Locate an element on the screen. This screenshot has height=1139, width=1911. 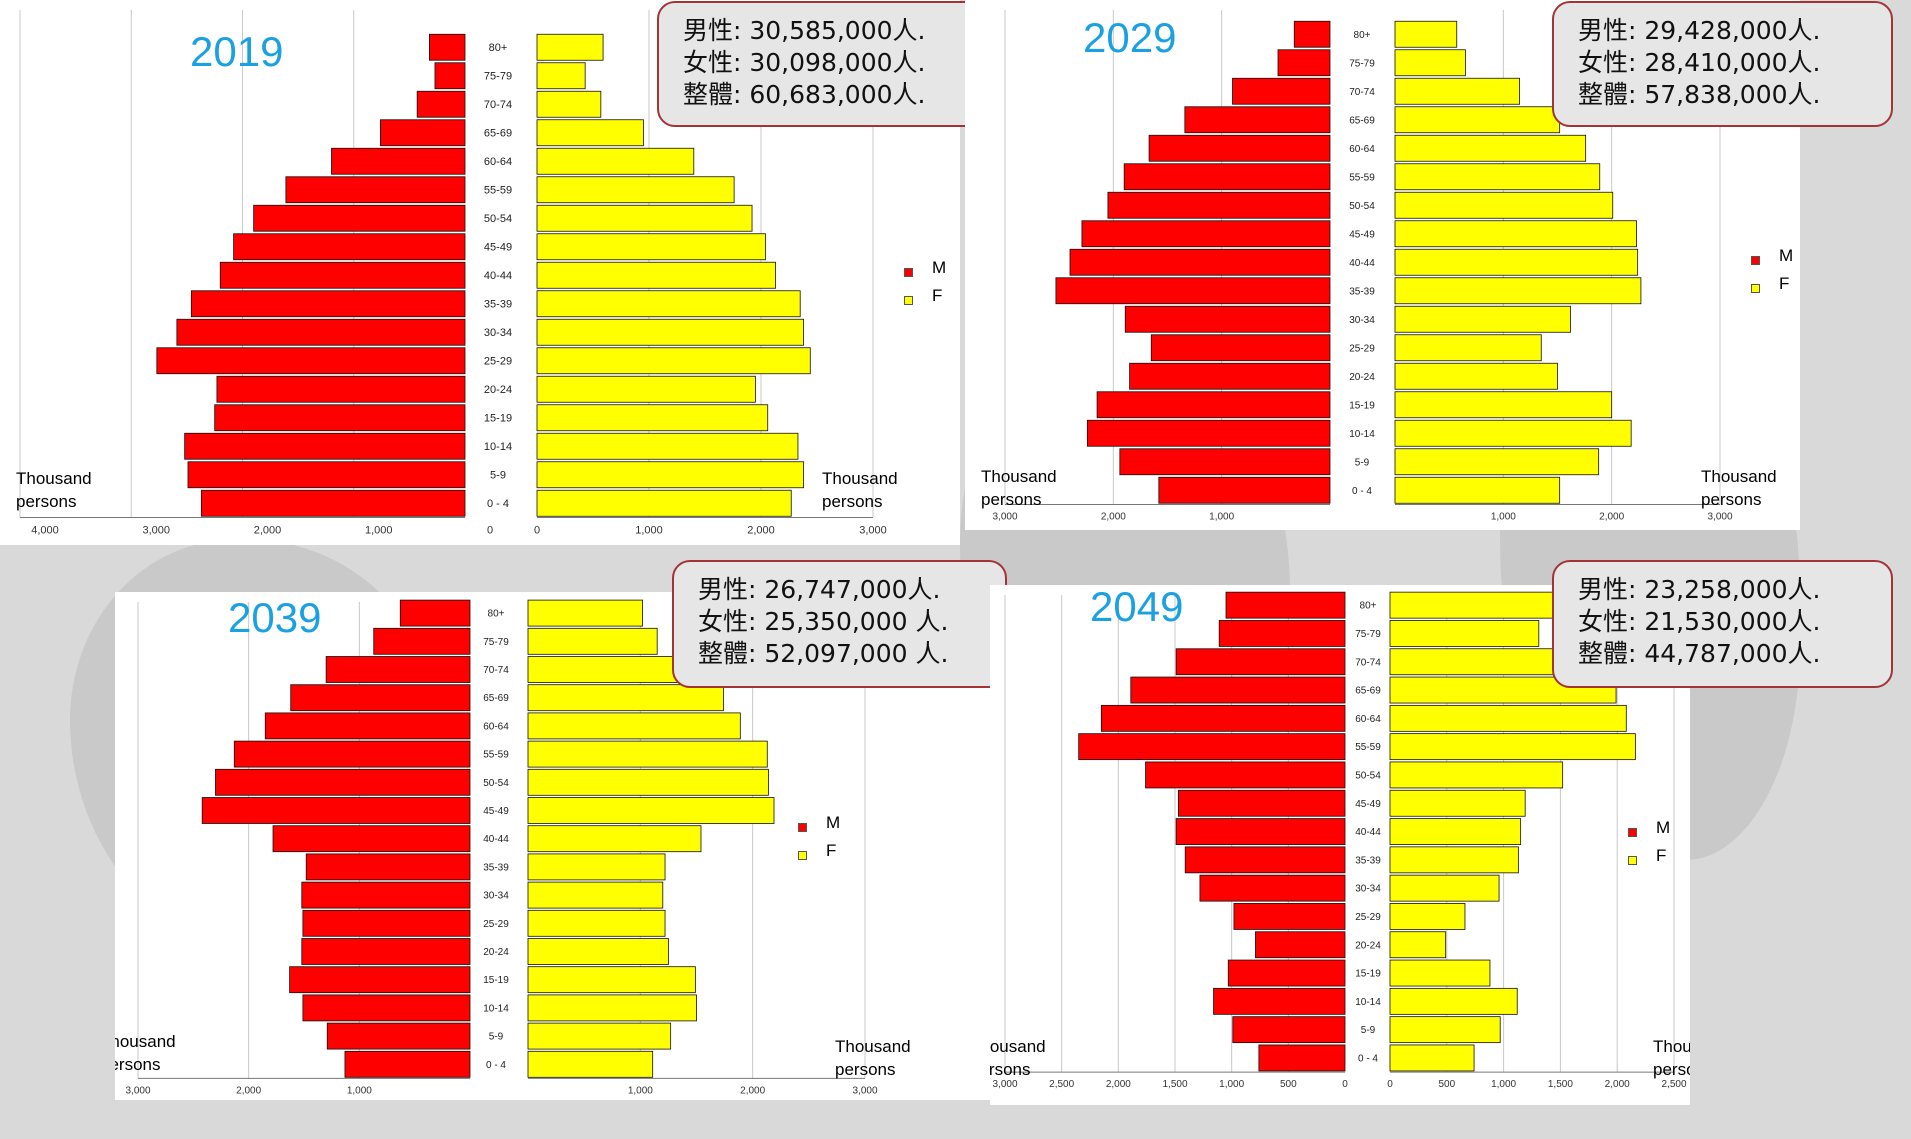
age-group-label: 35-39 is located at coordinates (1362, 291).